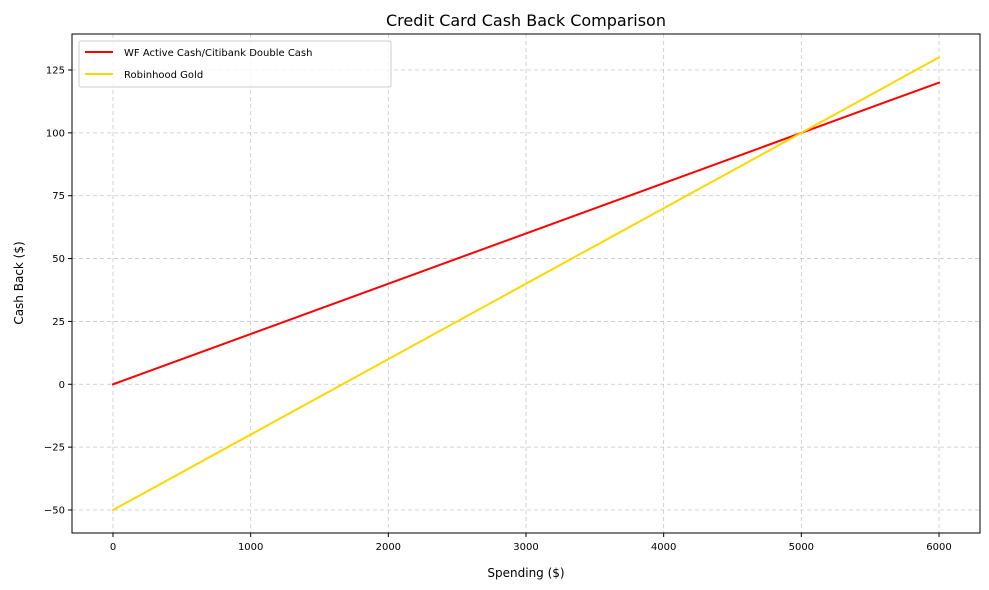 This screenshot has height=590, width=989. Describe the element at coordinates (163, 75) in the screenshot. I see `legend-label-robinhood: Robinhood Gold` at that location.